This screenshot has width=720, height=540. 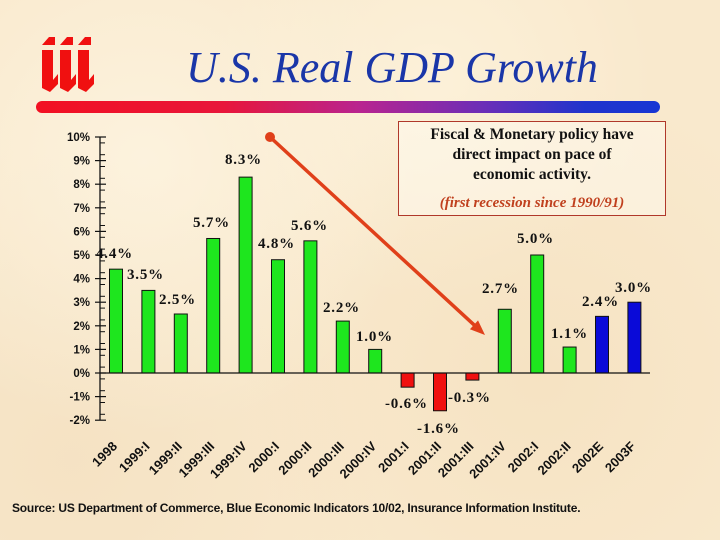 I want to click on y-tick-label: 2%, so click(x=81, y=327).